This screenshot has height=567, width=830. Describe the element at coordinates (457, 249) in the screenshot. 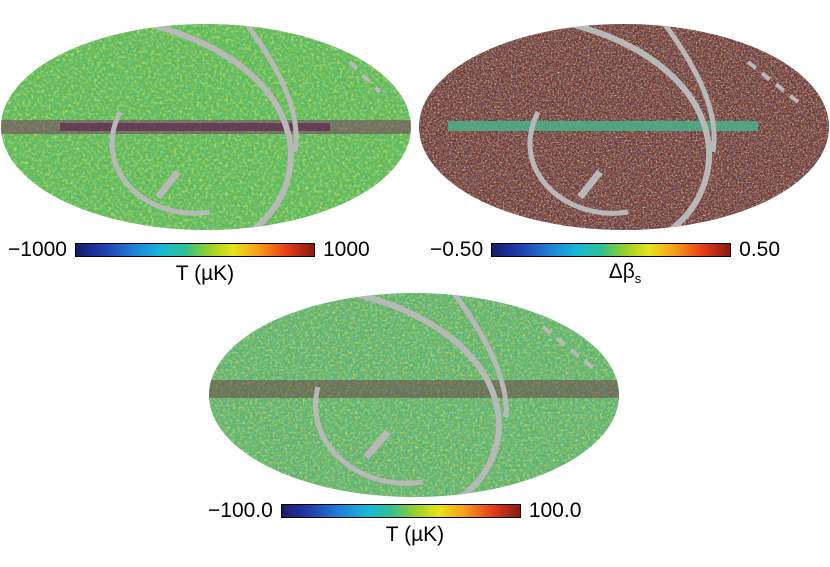

I see `scale-min-label: −0.50` at that location.